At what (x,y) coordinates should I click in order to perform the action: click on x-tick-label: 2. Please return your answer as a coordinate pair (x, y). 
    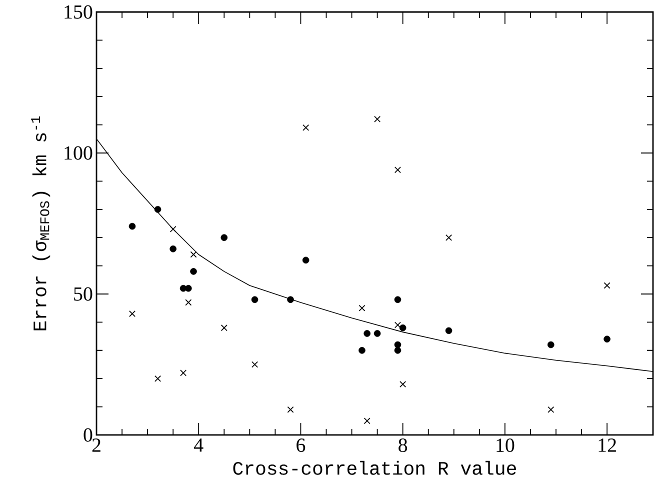
    Looking at the image, I should click on (96, 445).